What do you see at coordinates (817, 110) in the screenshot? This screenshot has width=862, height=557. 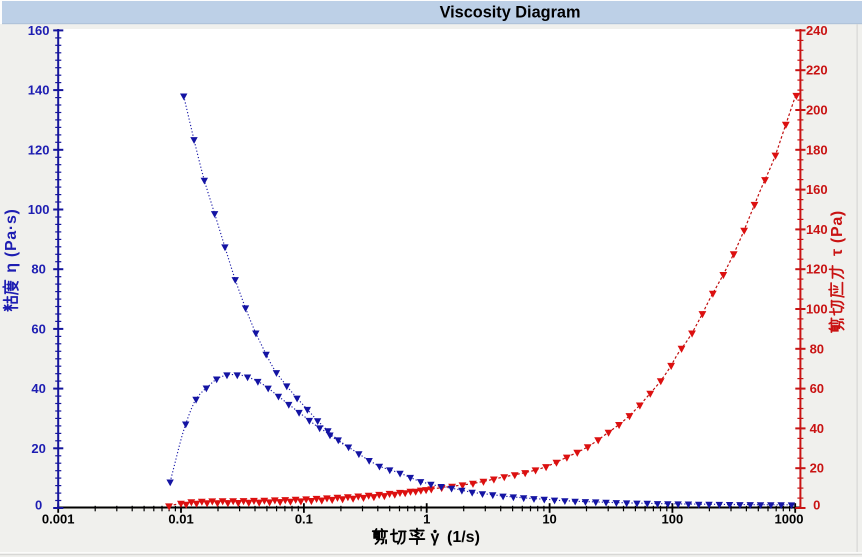 I see `svg-text: 200` at bounding box center [817, 110].